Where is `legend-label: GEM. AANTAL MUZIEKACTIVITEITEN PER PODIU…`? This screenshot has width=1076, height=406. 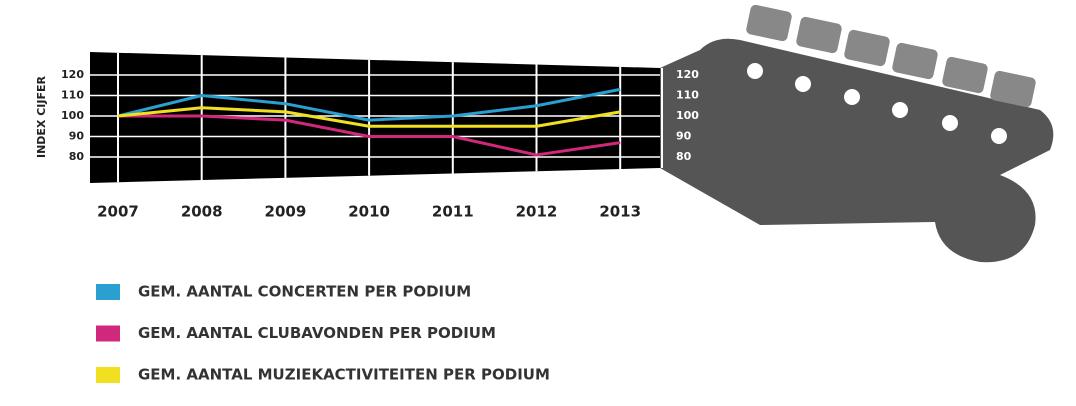
legend-label: GEM. AANTAL MUZIEKACTIVITEITEN PER PODIU… is located at coordinates (344, 375).